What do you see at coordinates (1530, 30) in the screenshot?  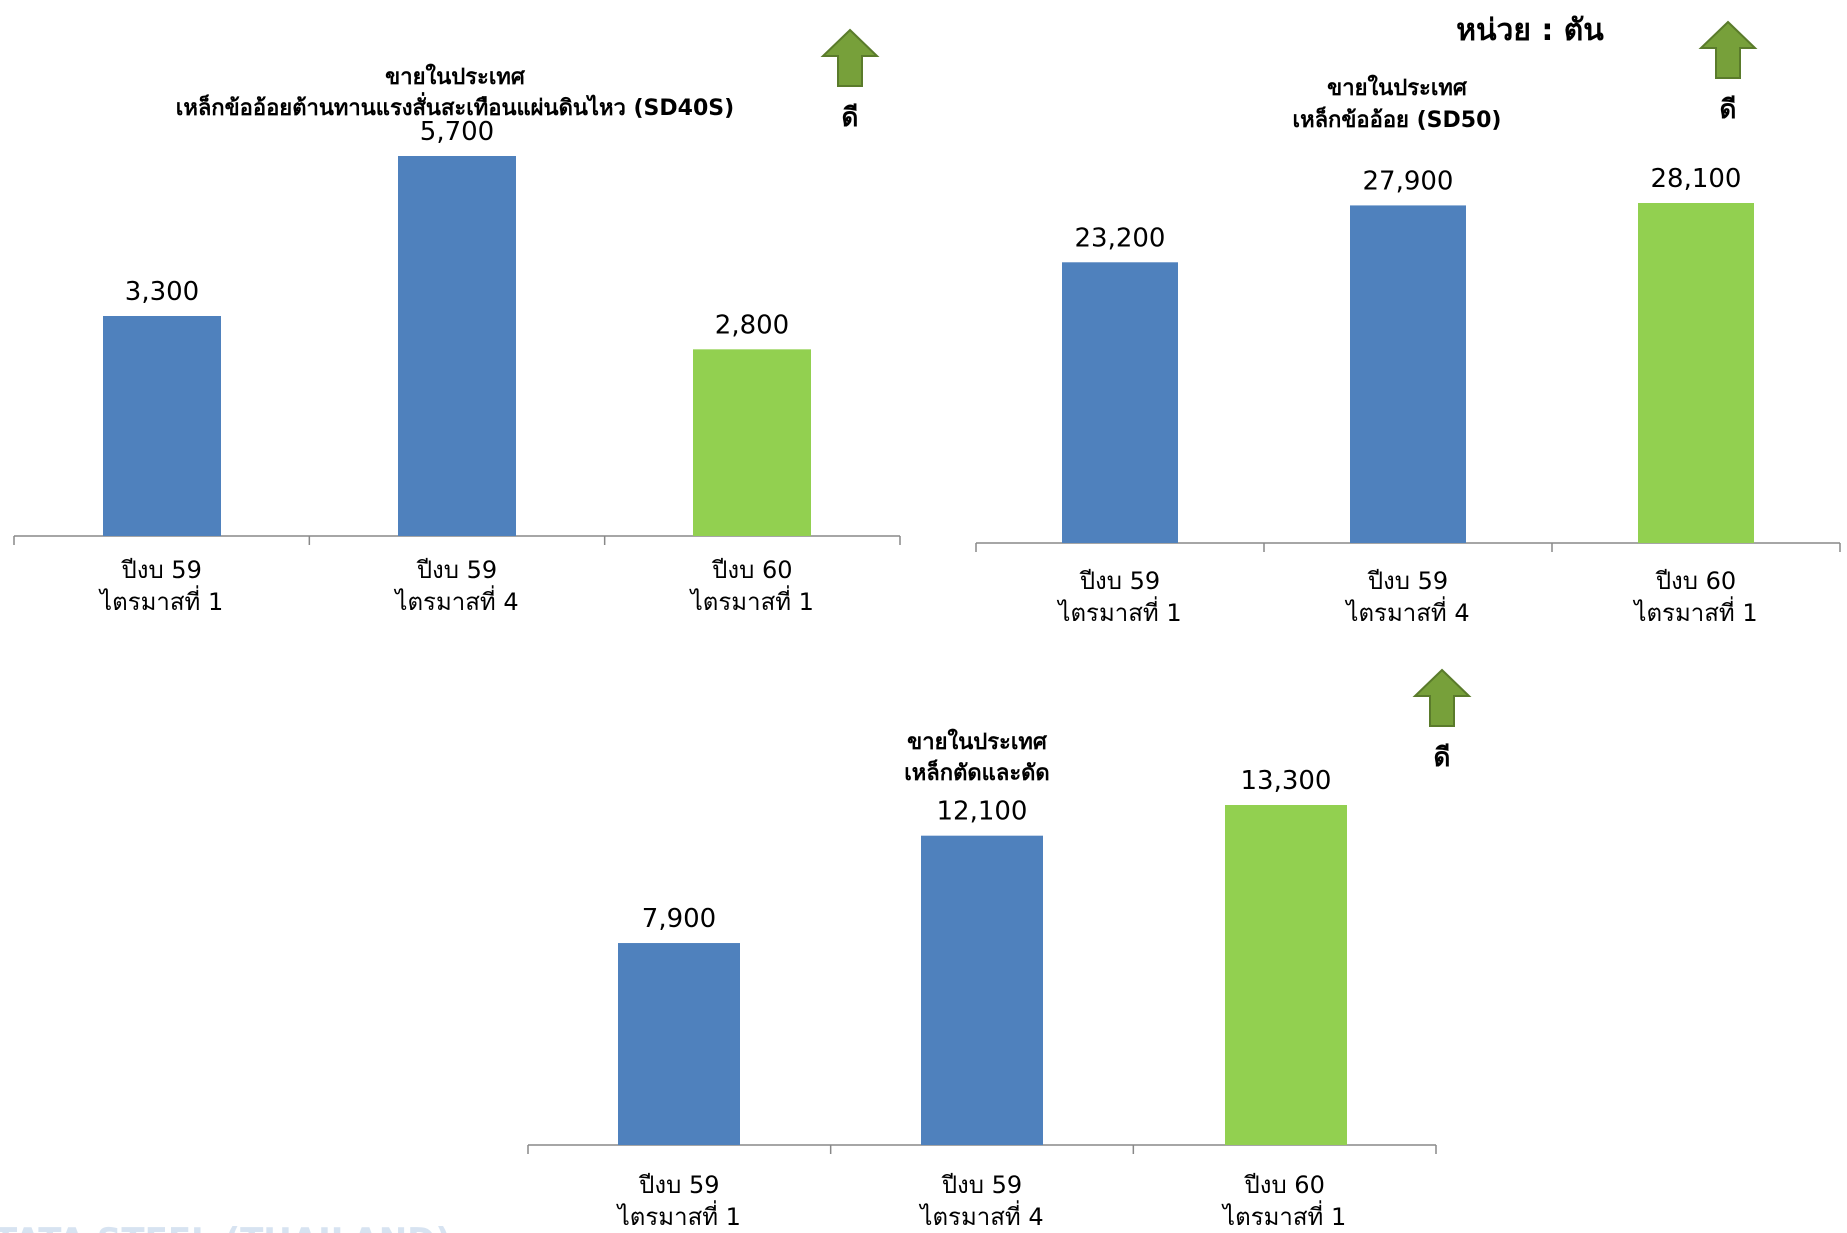 I see `unit-label: หน่วย : ตัน` at bounding box center [1530, 30].